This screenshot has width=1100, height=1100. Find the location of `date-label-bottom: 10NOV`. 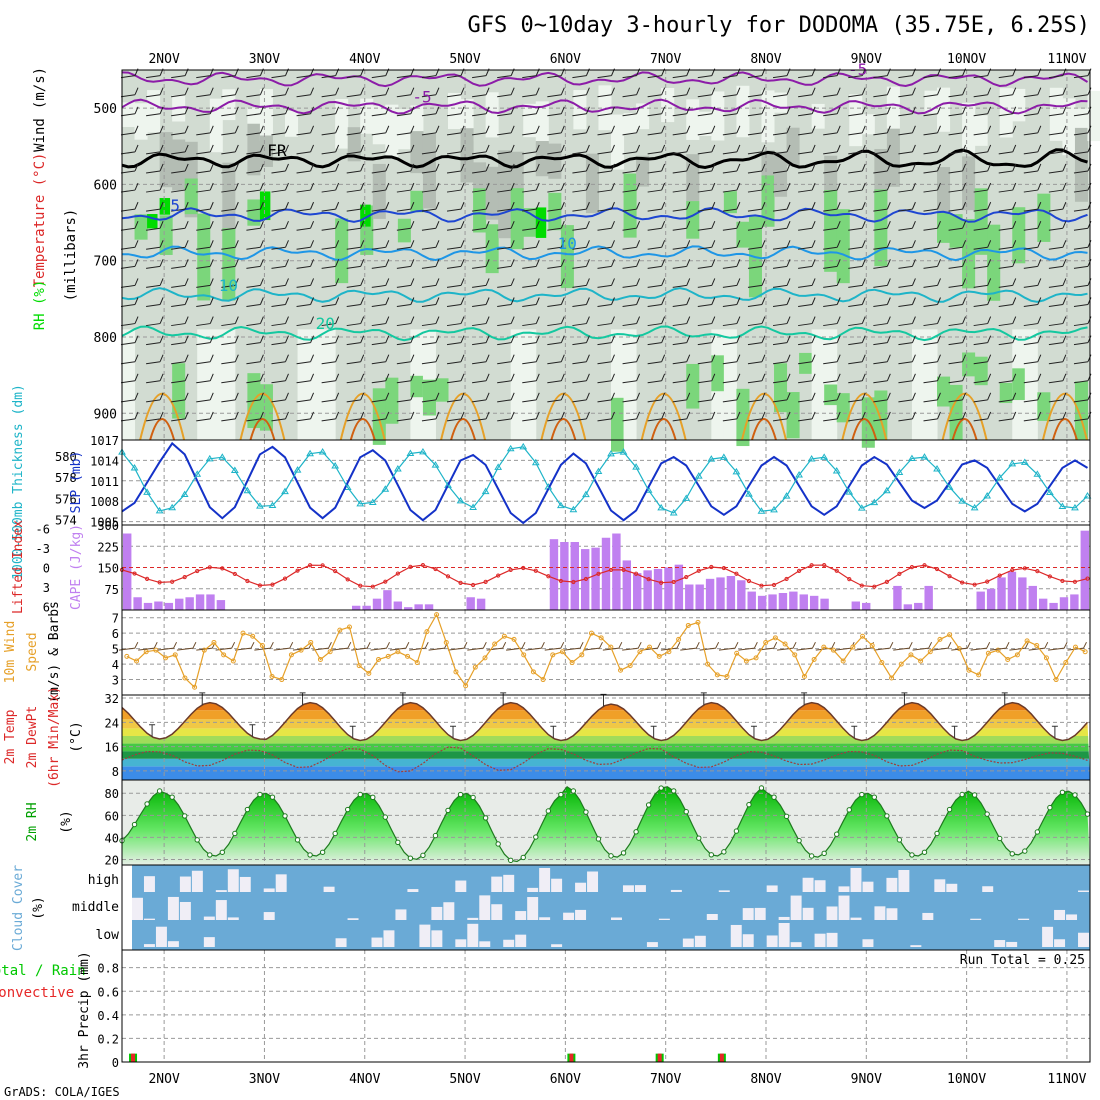

date-label-bottom: 10NOV is located at coordinates (966, 1079).